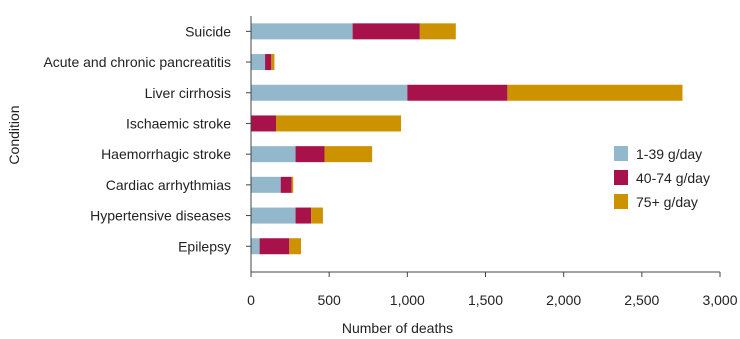  I want to click on category-label-suicide: Suicide, so click(208, 31).